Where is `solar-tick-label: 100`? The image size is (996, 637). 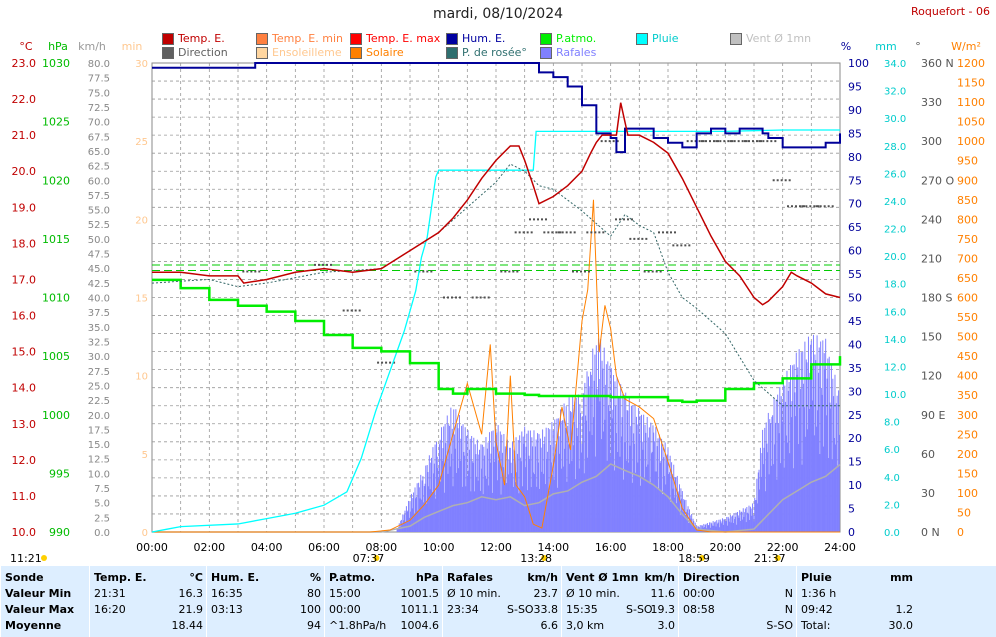 solar-tick-label: 100 is located at coordinates (967, 493).